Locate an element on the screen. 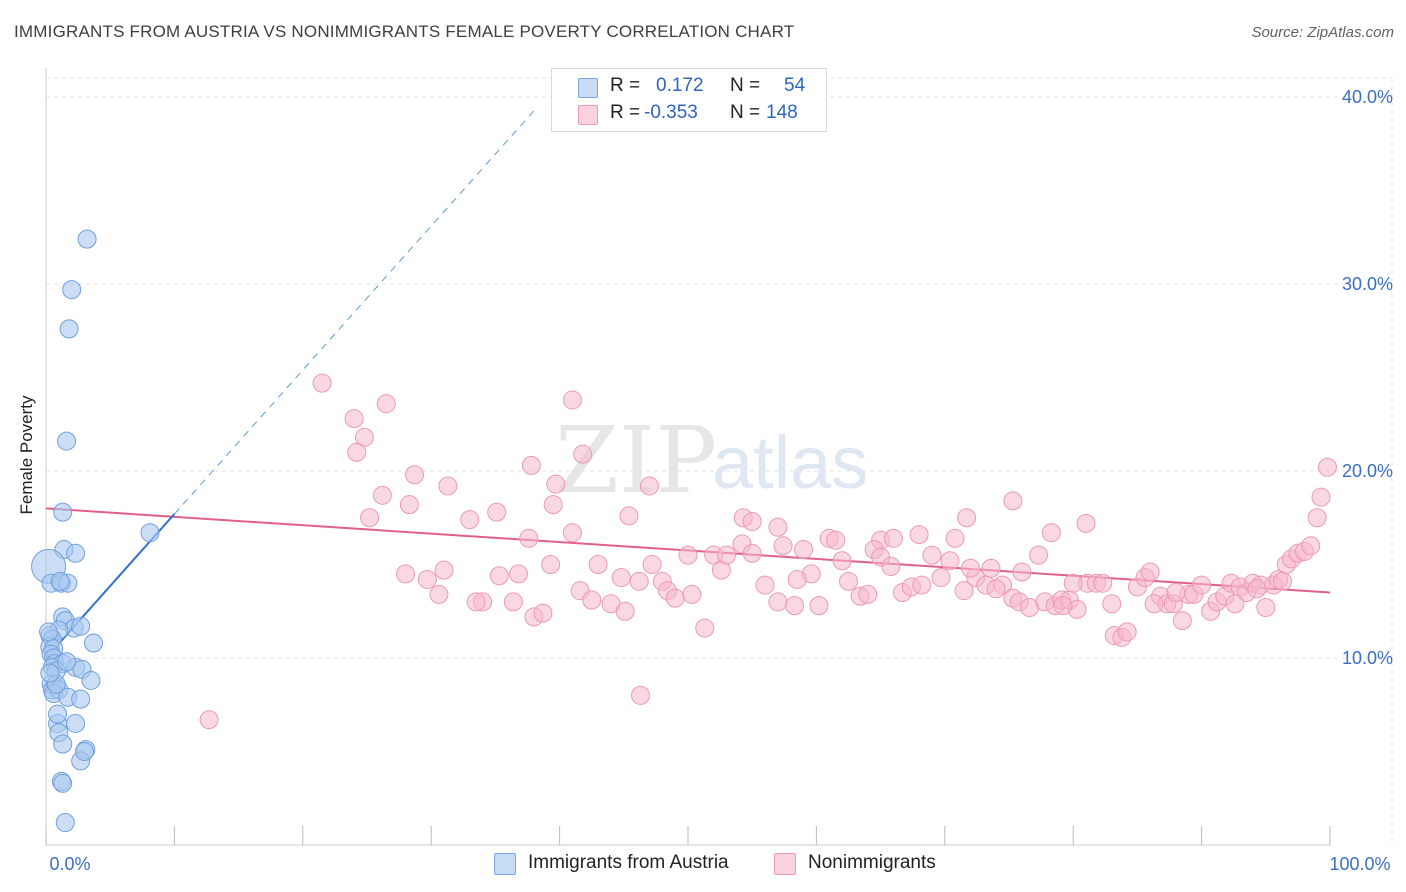 The width and height of the screenshot is (1406, 892). stats-swatch-austria is located at coordinates (588, 88).